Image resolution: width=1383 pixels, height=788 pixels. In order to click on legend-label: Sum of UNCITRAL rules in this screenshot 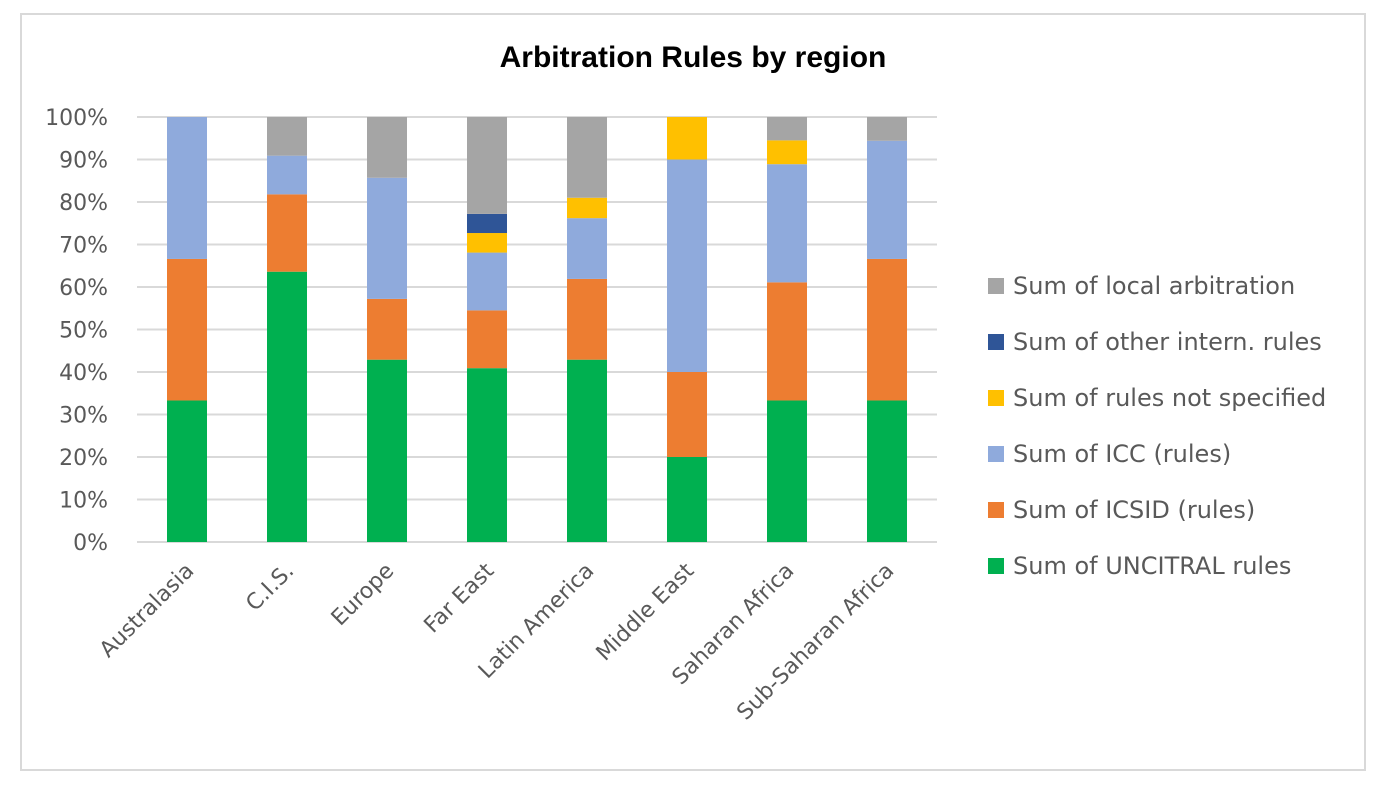, I will do `click(1152, 566)`.